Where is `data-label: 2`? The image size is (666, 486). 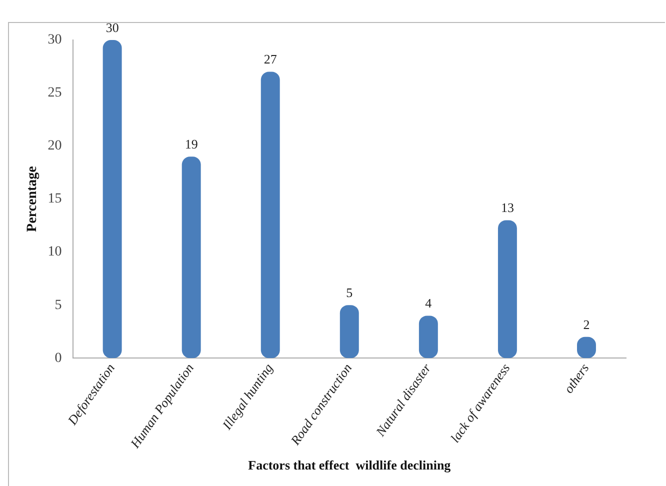 data-label: 2 is located at coordinates (586, 324).